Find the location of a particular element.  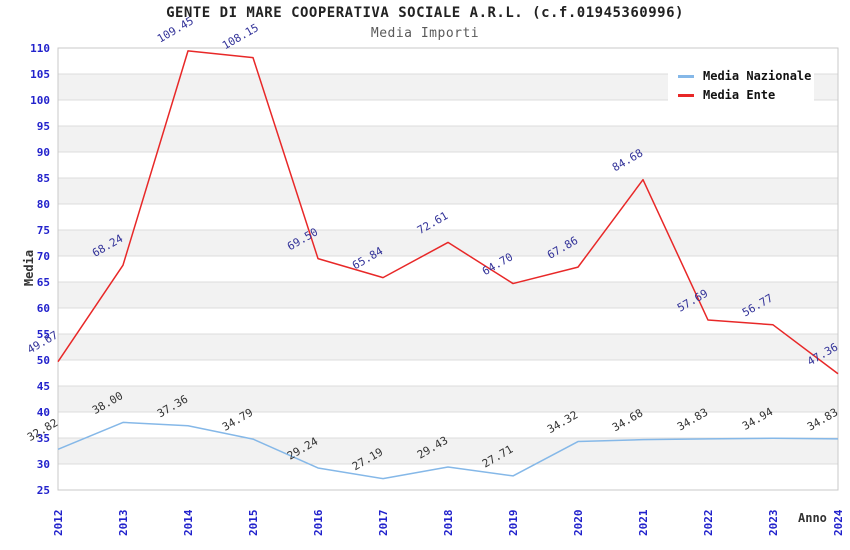

x-tick-label: 2024 is located at coordinates (838, 522).